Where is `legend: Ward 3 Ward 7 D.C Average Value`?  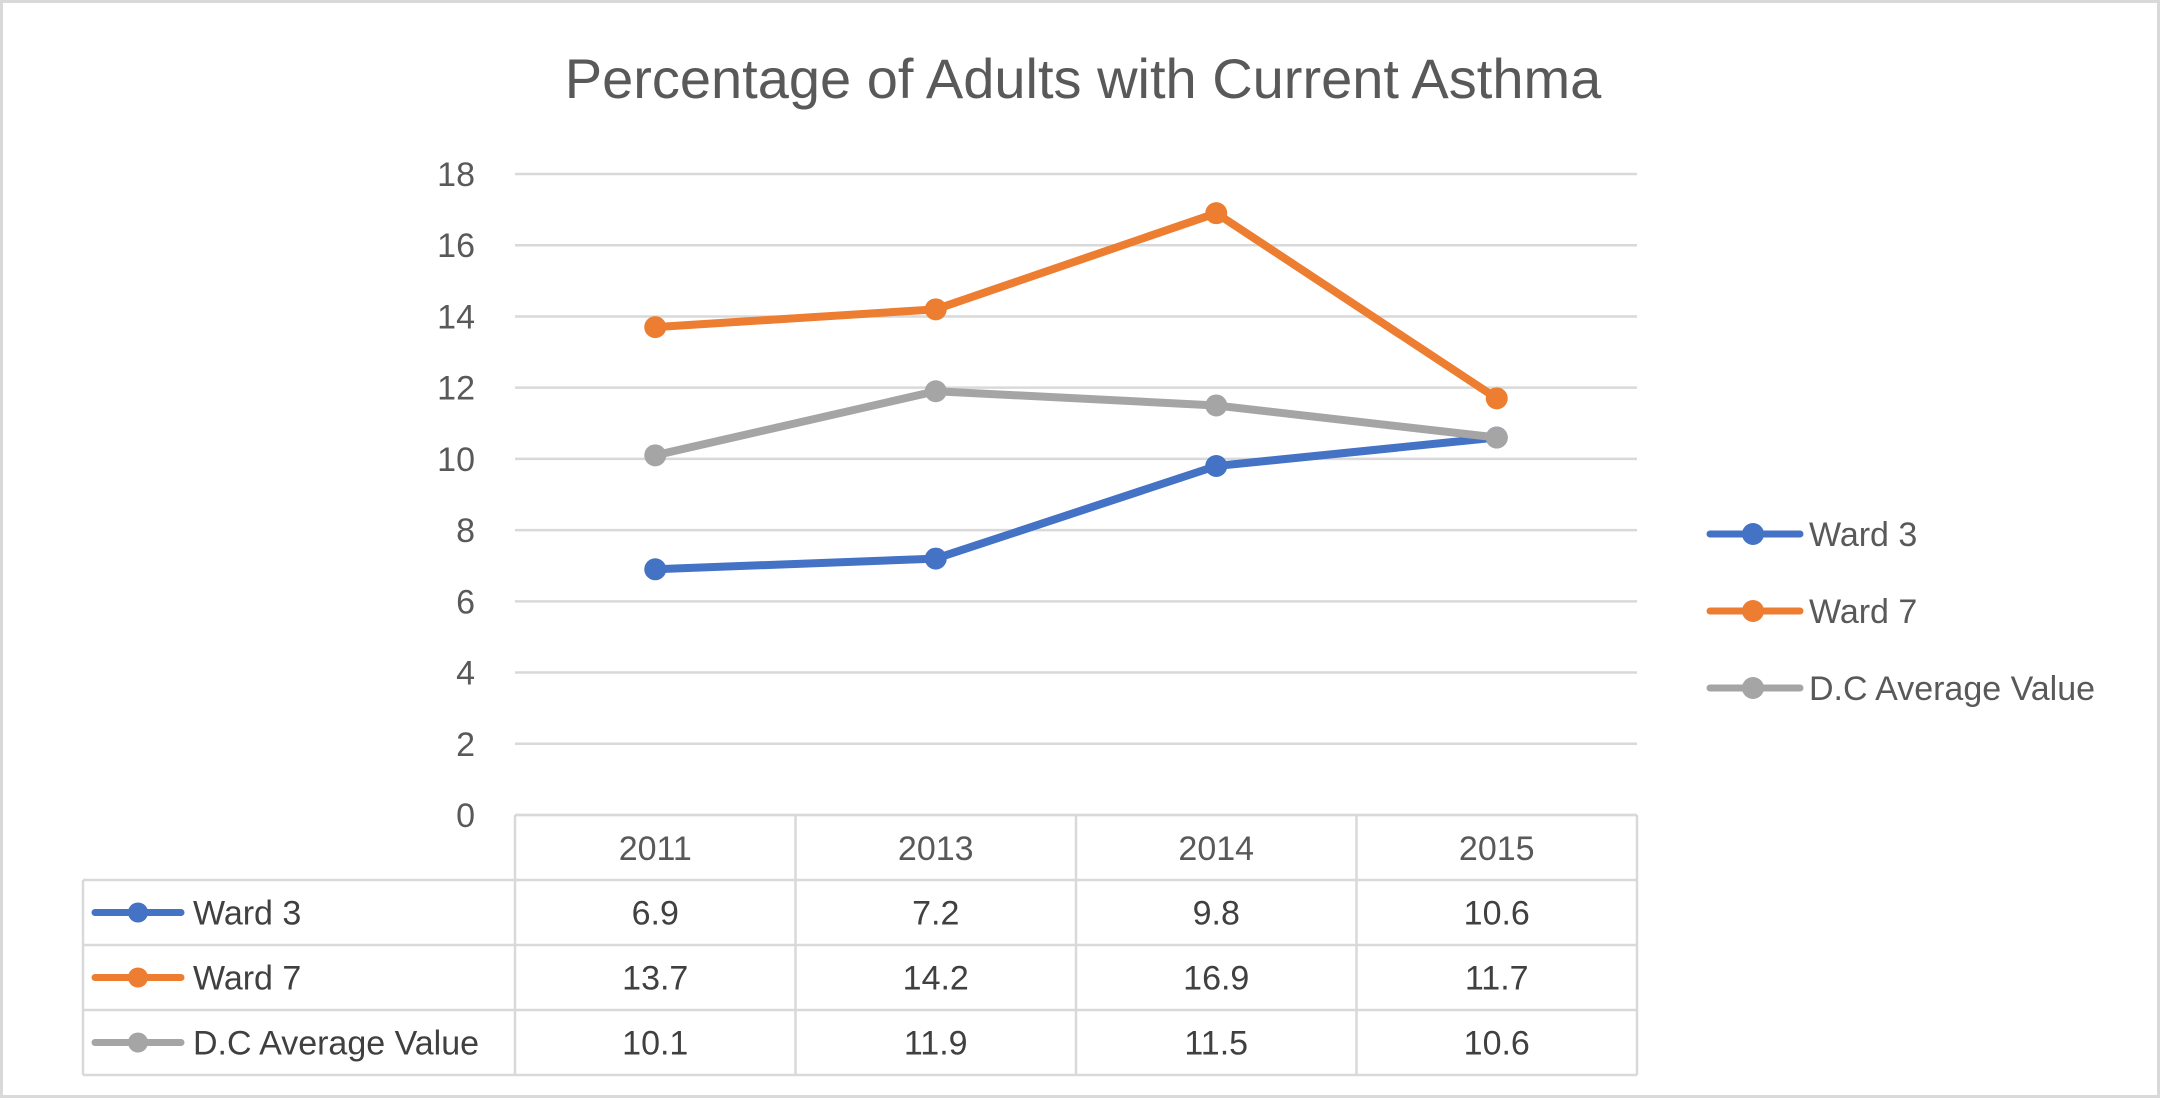
legend: Ward 3 Ward 7 D.C Average Value is located at coordinates (1900, 612).